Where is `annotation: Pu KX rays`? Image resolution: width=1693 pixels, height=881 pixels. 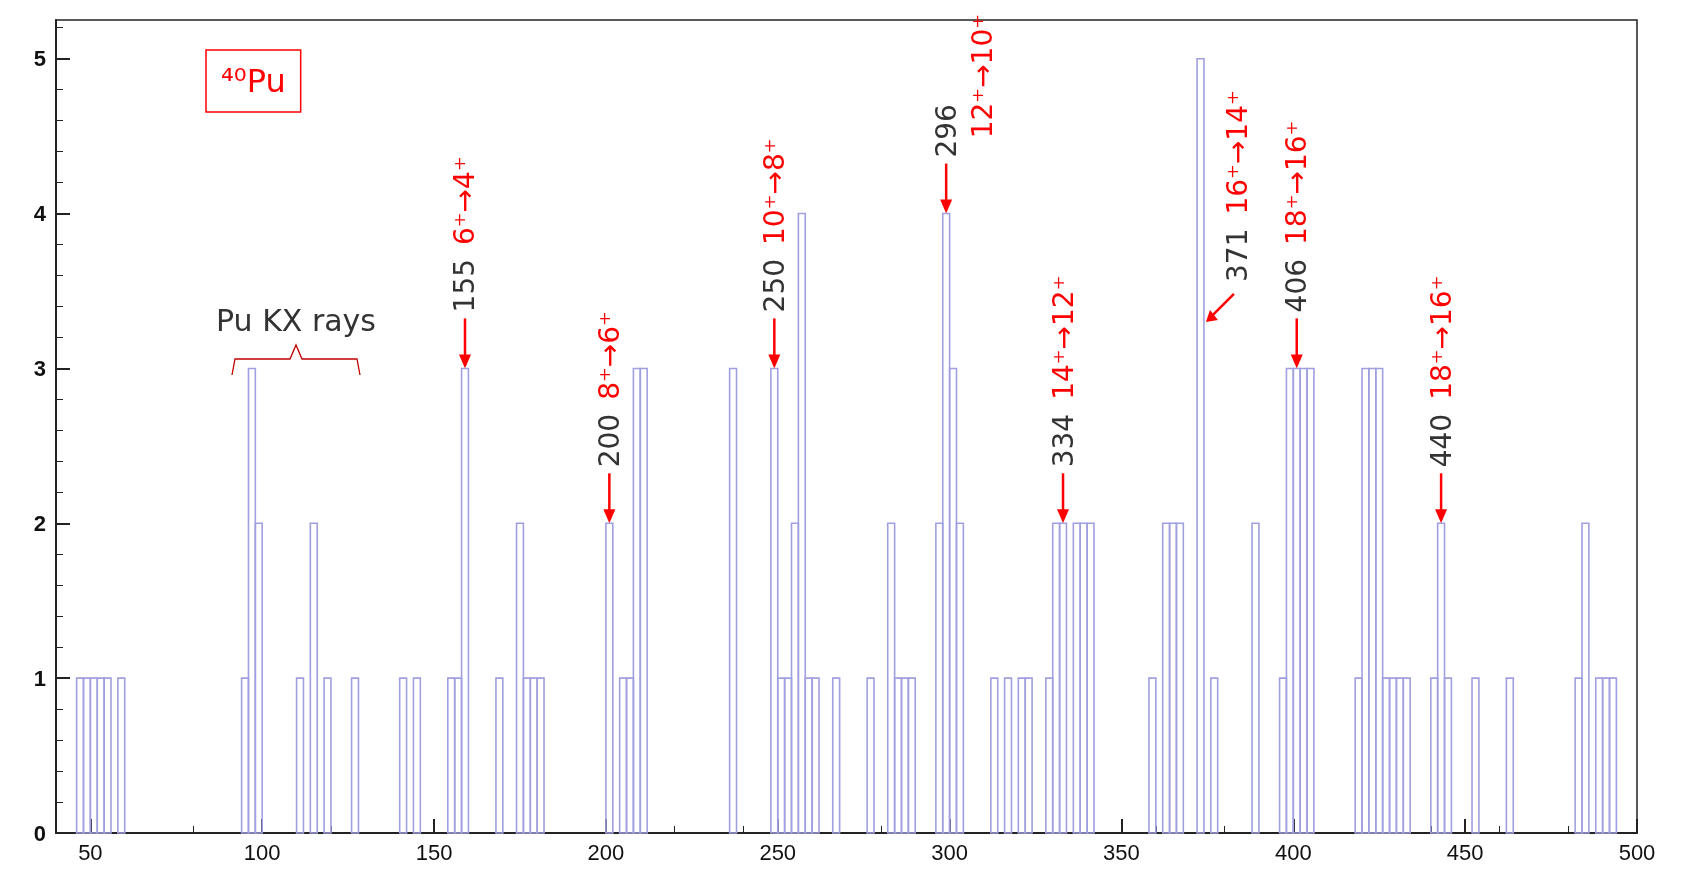 annotation: Pu KX rays is located at coordinates (296, 320).